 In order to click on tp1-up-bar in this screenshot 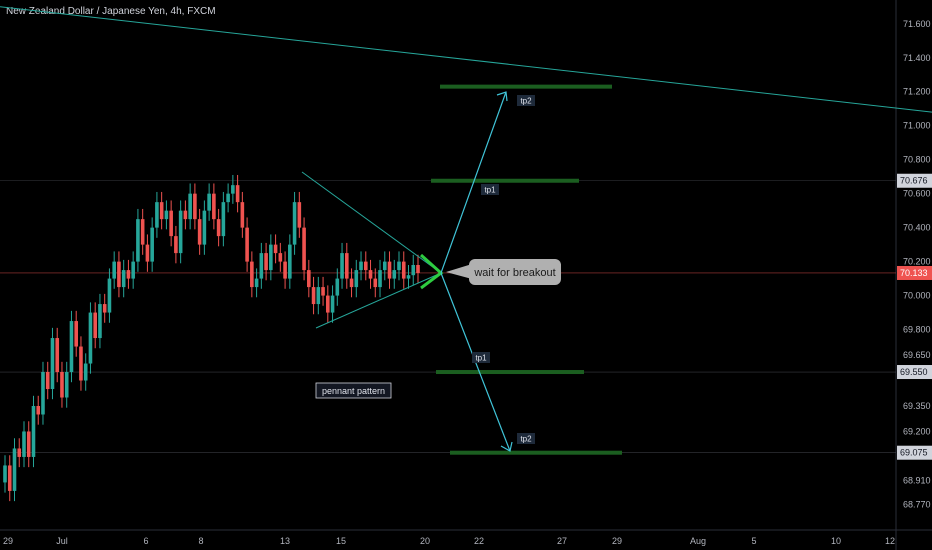, I will do `click(505, 180)`.